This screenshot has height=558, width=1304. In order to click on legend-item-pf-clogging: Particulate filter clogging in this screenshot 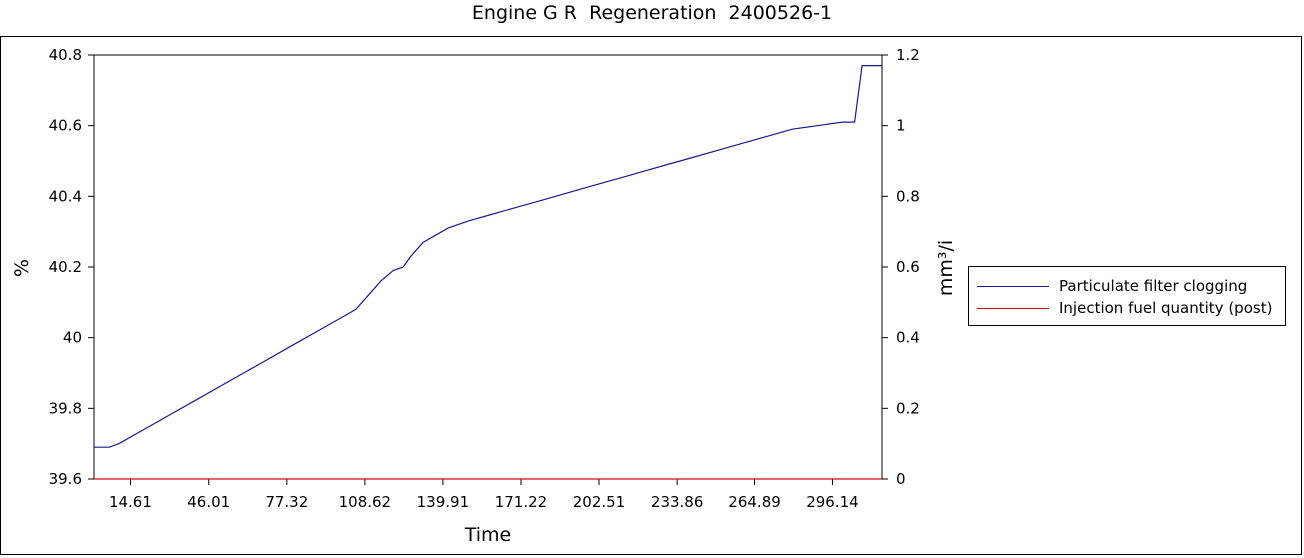, I will do `click(1112, 286)`.